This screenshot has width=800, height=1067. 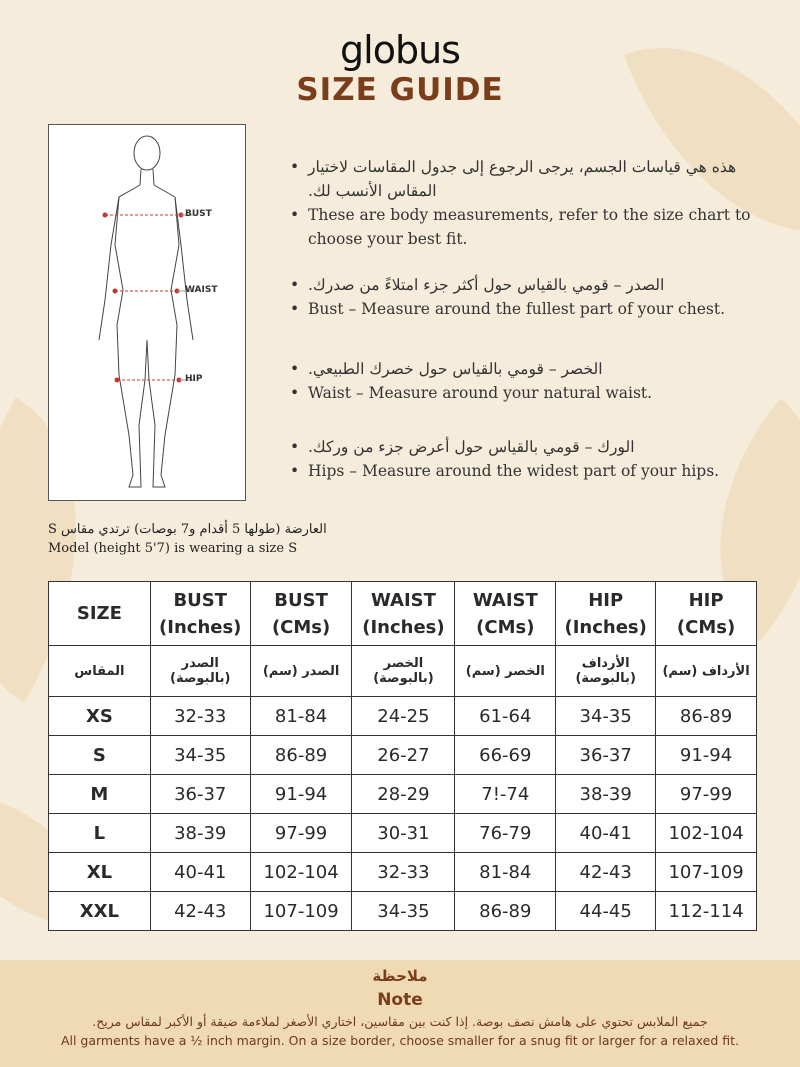 I want to click on bust-label: BUST, so click(x=198, y=214).